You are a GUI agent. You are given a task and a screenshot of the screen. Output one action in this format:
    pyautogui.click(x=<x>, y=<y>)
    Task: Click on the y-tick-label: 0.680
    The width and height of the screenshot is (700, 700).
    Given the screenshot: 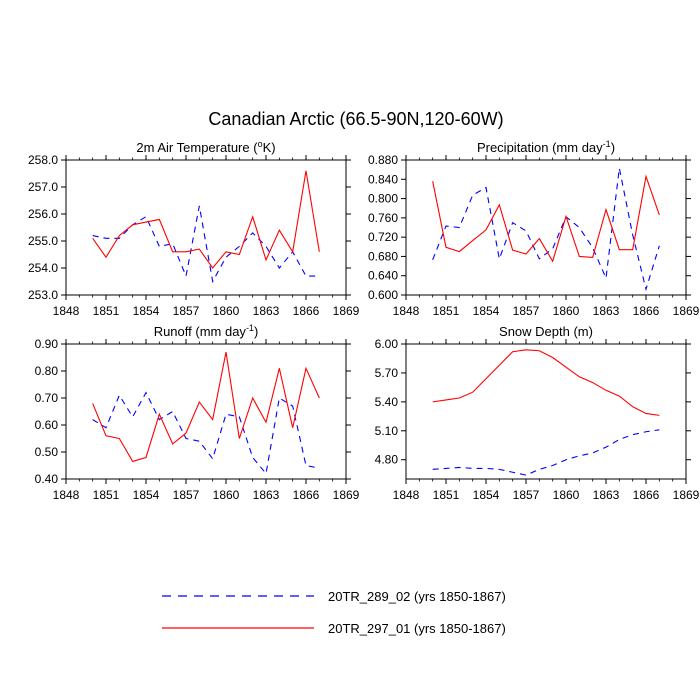 What is the action you would take?
    pyautogui.click(x=383, y=256)
    